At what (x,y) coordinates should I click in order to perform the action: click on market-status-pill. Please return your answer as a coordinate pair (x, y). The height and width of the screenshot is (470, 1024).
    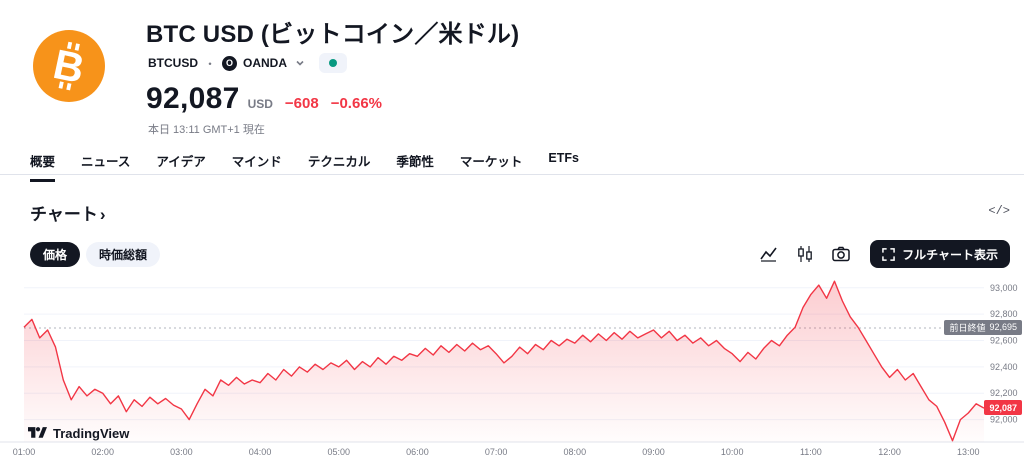
    Looking at the image, I should click on (333, 63).